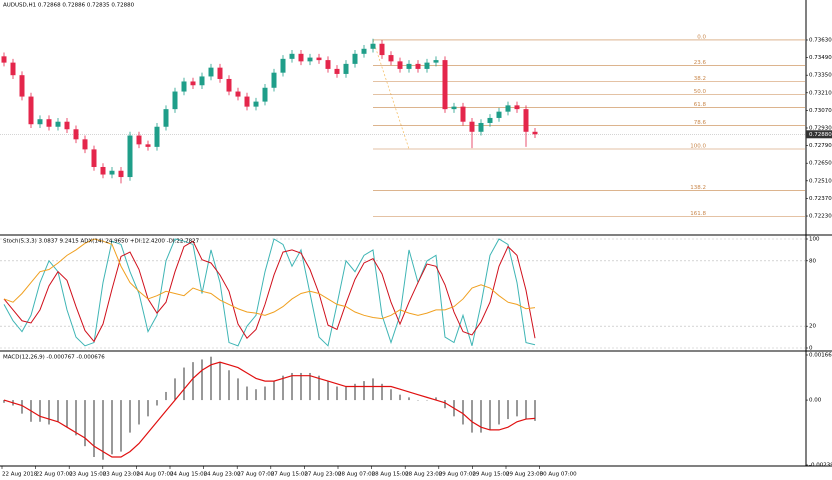 Image resolution: width=832 pixels, height=480 pixels. I want to click on y-tick-label: 0.72790, so click(820, 146).